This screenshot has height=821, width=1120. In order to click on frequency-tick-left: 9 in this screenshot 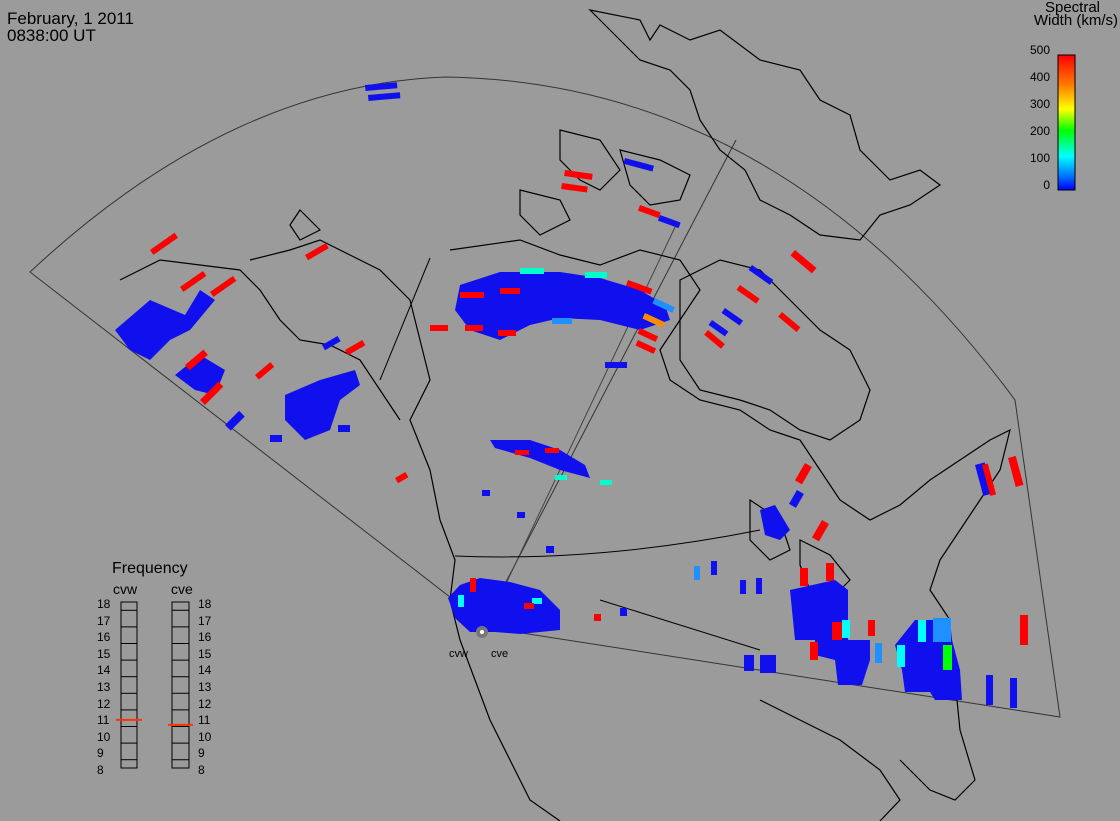, I will do `click(100, 753)`.